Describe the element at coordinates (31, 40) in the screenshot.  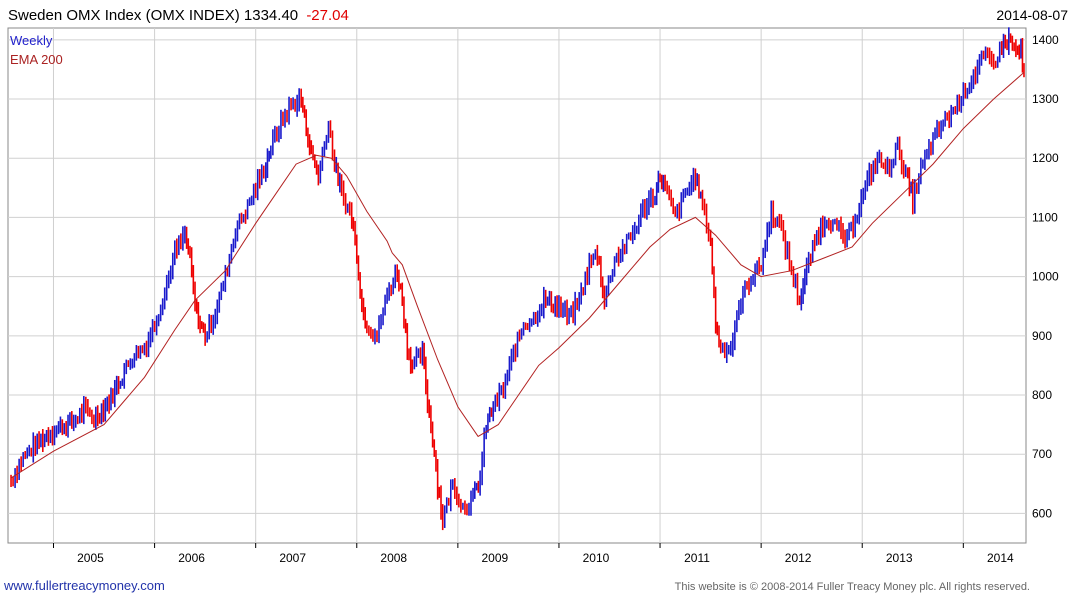
I see `legend-weekly: Weekly` at that location.